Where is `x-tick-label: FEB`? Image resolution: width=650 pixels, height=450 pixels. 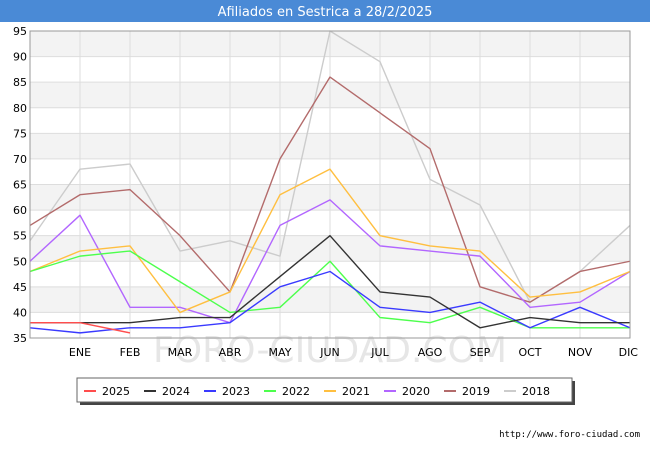
x-tick-label: FEB is located at coordinates (130, 352).